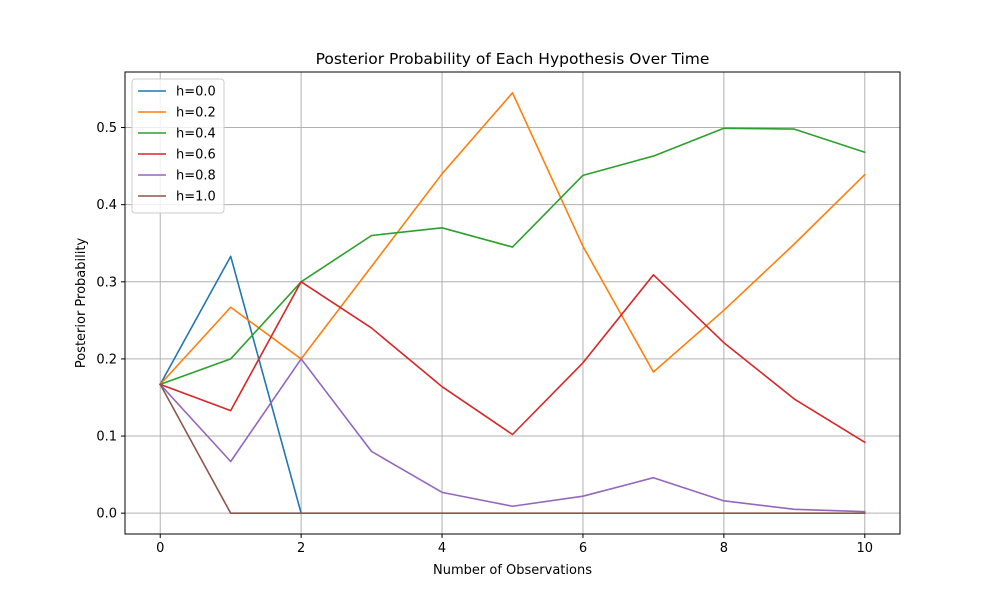 The image size is (1000, 600). I want to click on x-tick-label: 6, so click(583, 548).